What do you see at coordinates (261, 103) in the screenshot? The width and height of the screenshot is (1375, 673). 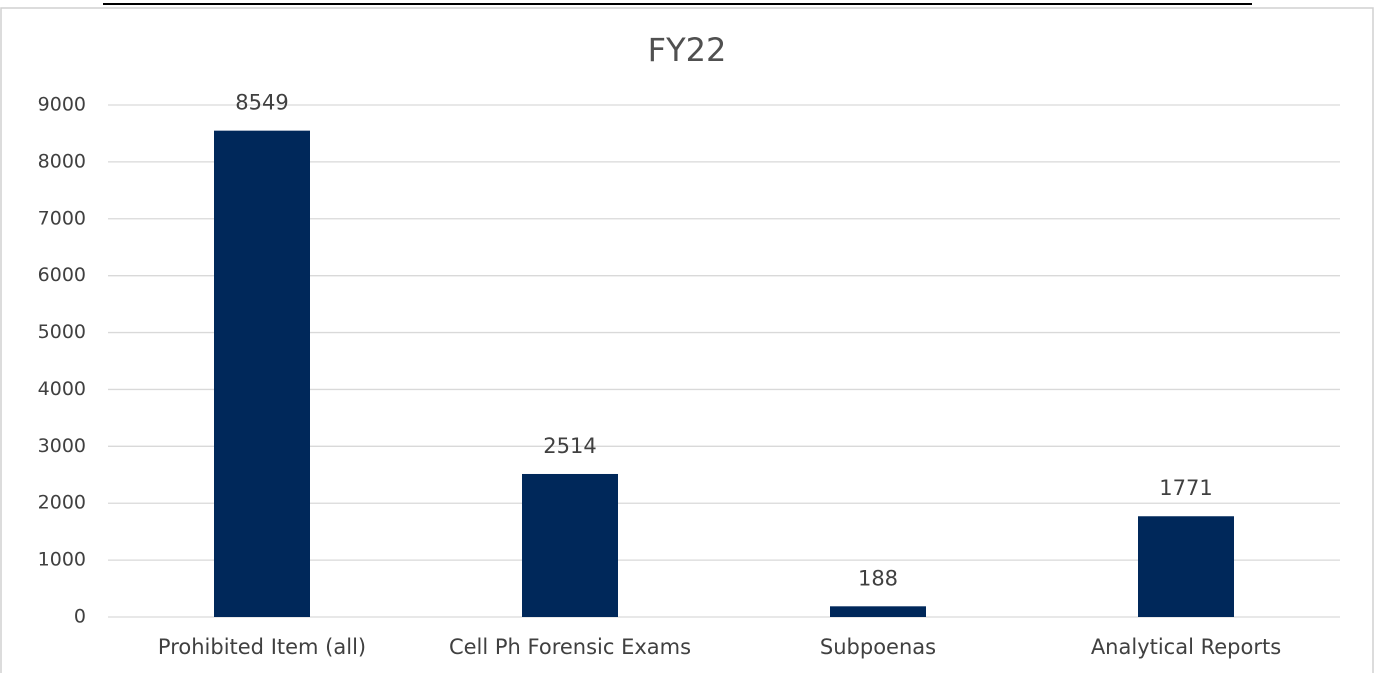 I see `data-label: 8549` at bounding box center [261, 103].